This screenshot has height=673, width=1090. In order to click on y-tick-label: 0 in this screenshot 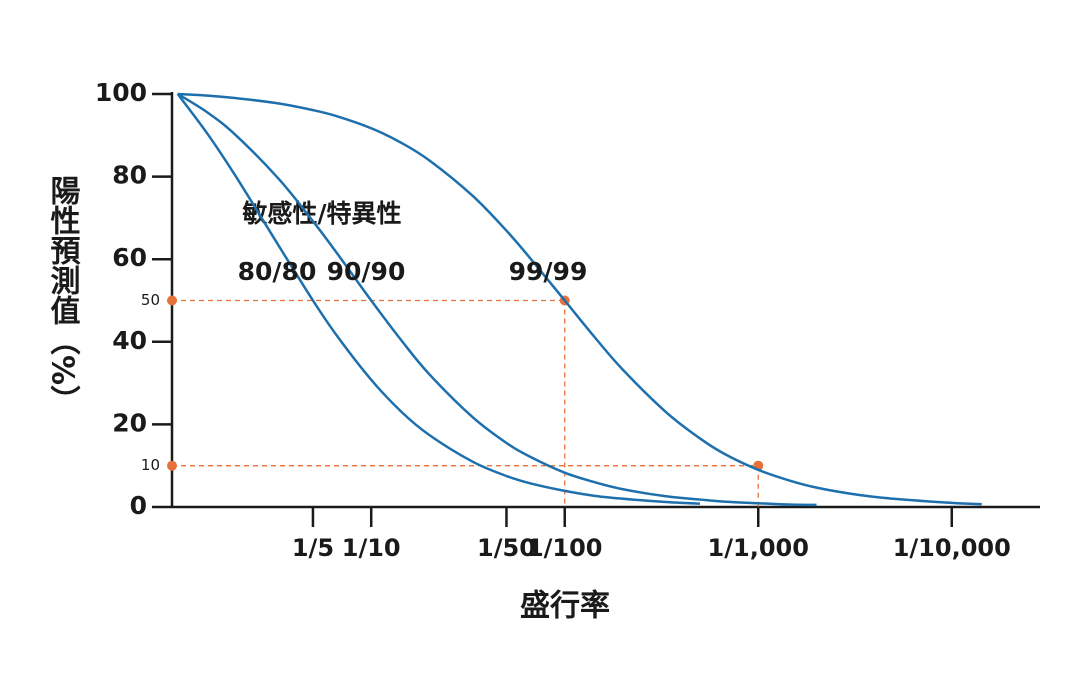, I will do `click(138, 505)`.